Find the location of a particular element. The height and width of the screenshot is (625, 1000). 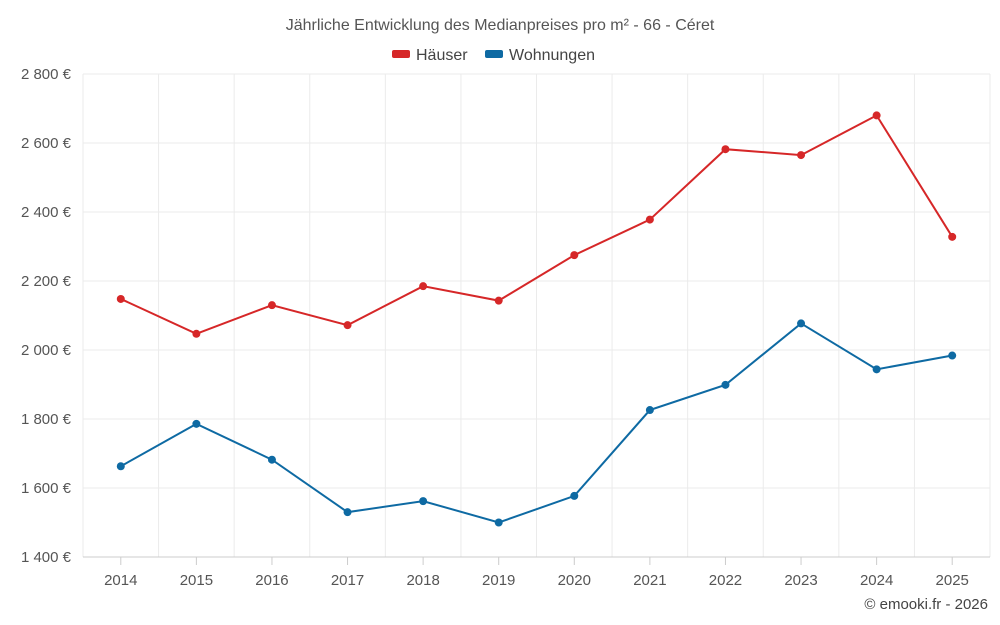

x-tick-label: 2024 is located at coordinates (876, 580).